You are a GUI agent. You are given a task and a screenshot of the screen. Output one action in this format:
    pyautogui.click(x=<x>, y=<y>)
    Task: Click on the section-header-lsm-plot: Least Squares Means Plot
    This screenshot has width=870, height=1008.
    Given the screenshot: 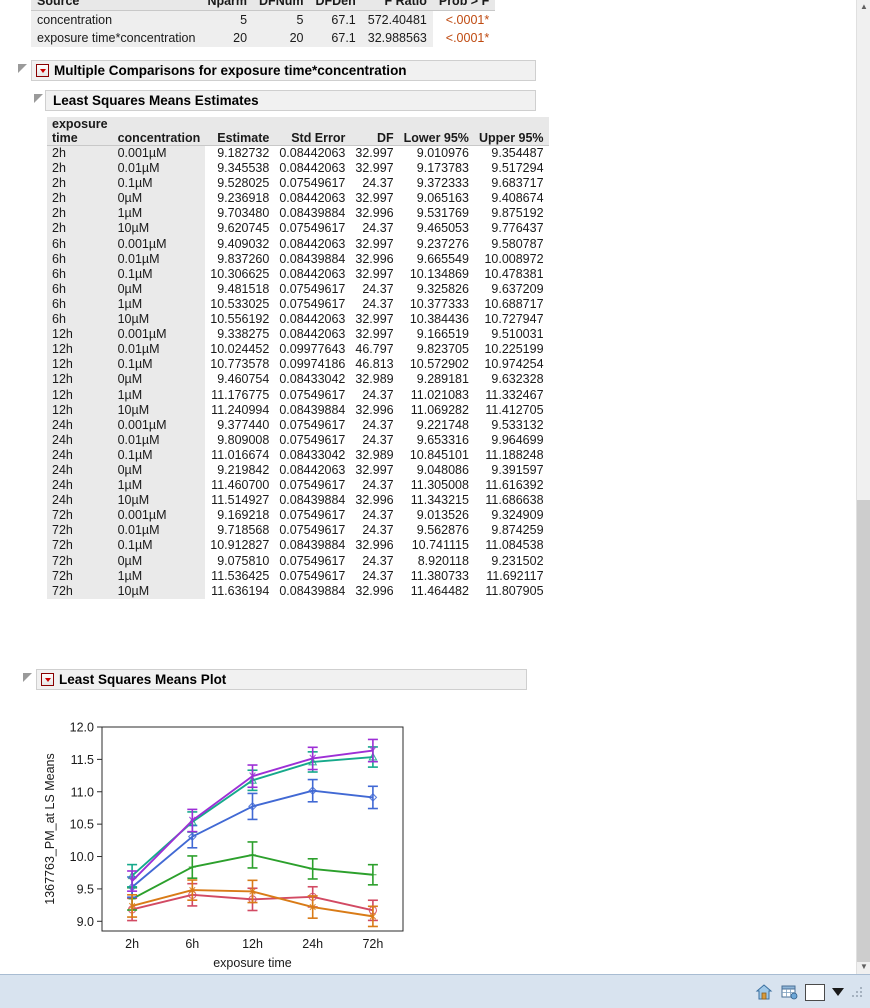 What is the action you would take?
    pyautogui.click(x=281, y=679)
    